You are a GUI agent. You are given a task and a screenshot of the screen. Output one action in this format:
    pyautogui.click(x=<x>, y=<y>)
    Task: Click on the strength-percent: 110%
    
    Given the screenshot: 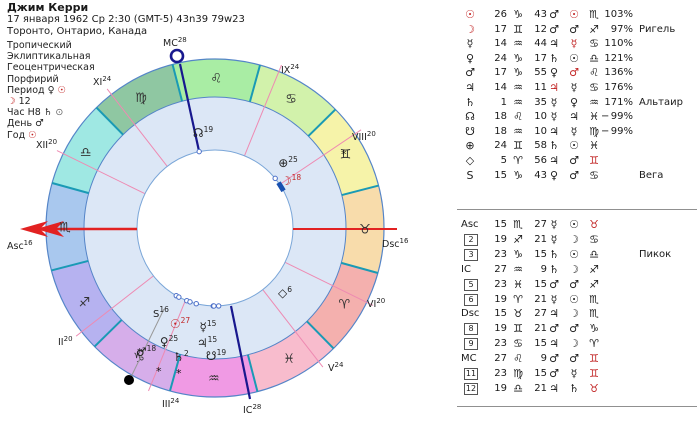 What is the action you would take?
    pyautogui.click(x=618, y=44)
    